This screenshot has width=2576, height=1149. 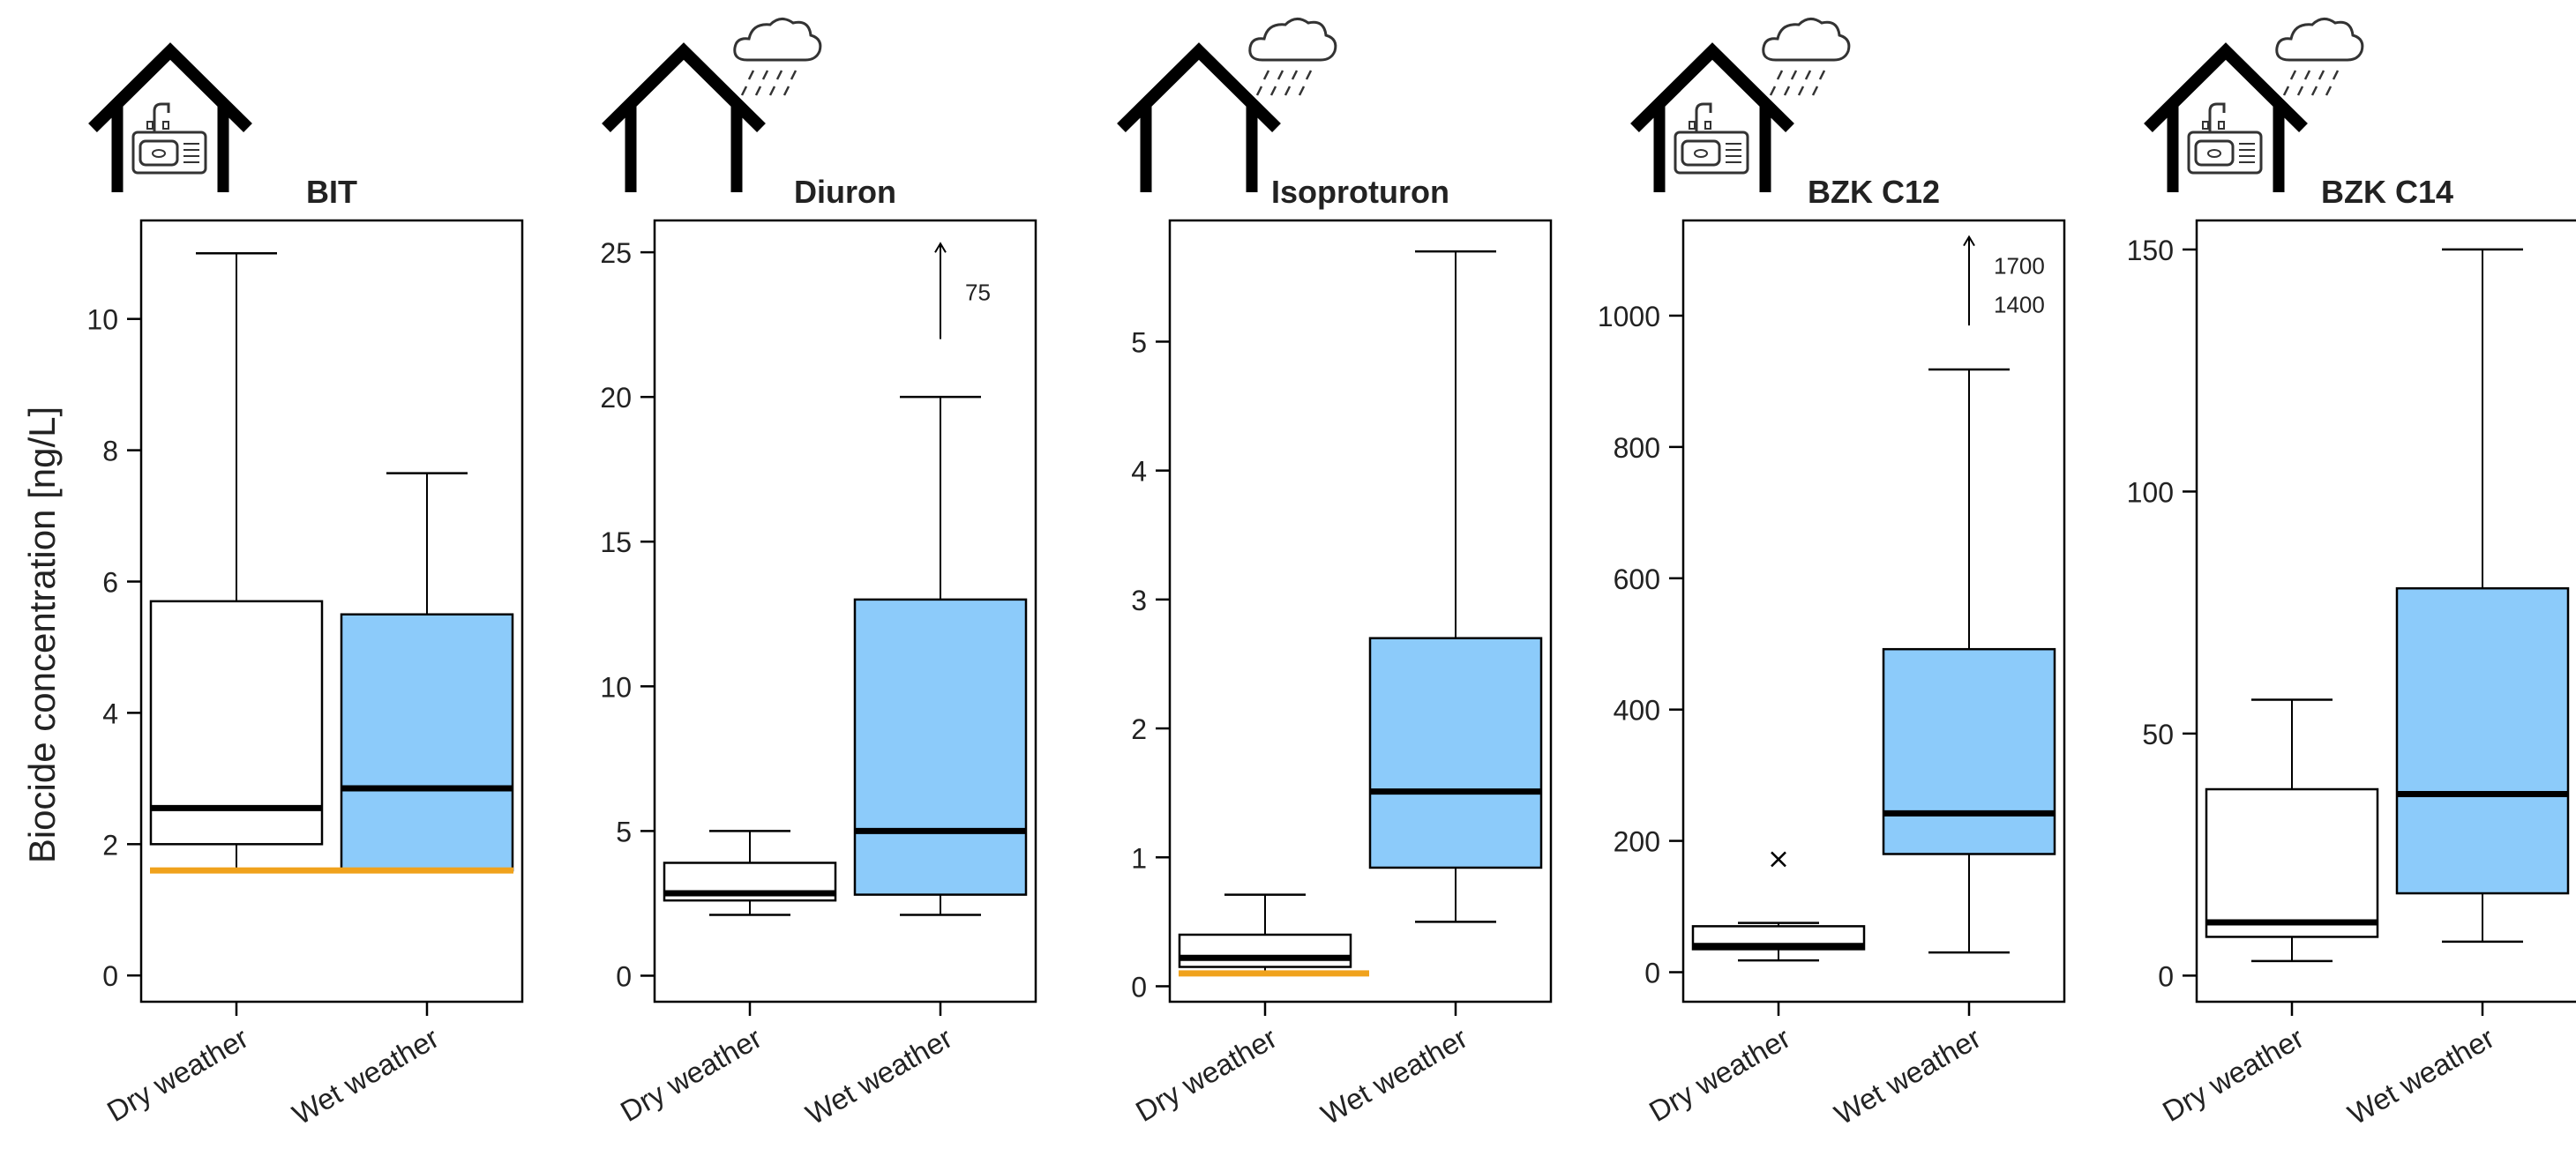 I want to click on y-tick-label: 6, so click(x=110, y=582).